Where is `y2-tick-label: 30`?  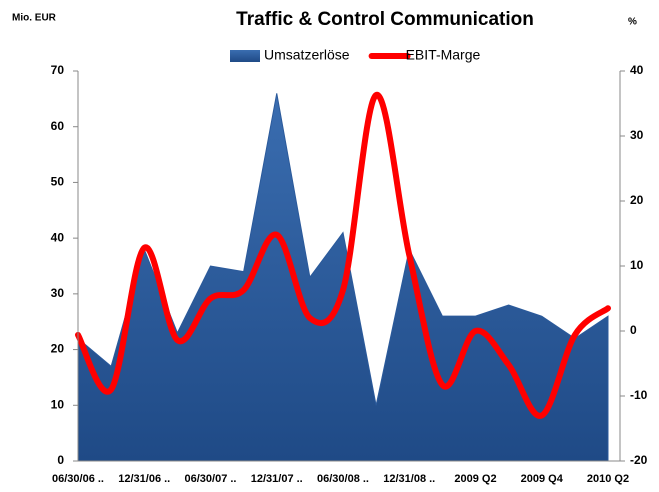 y2-tick-label: 30 is located at coordinates (637, 135).